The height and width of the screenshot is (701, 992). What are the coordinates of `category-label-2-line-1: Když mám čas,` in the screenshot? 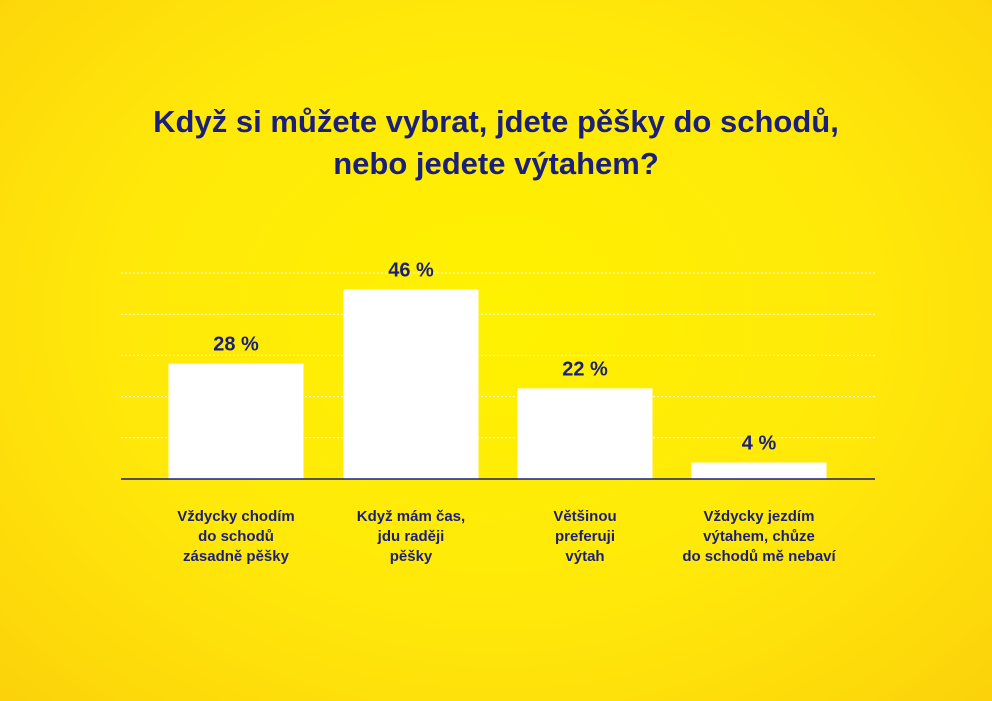 It's located at (411, 516).